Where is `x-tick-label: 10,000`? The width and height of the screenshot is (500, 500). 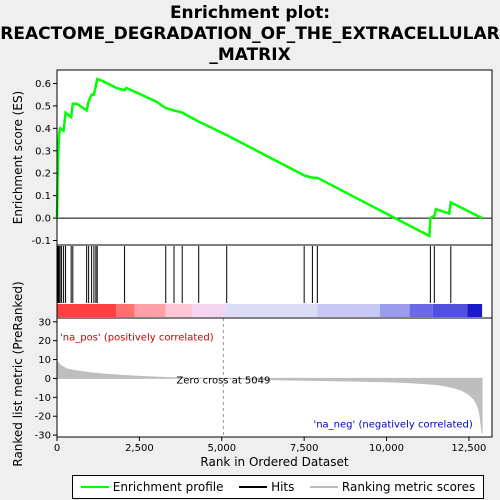
x-tick-label: 10,000 is located at coordinates (386, 448).